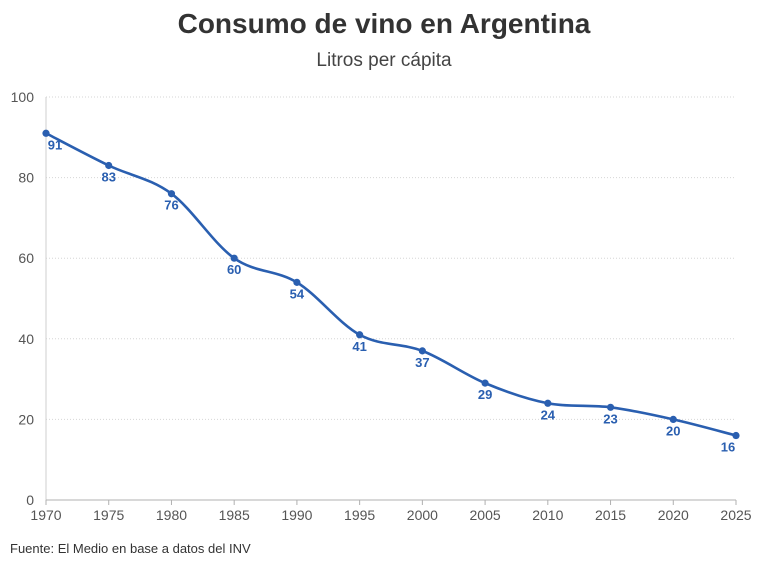  Describe the element at coordinates (485, 394) in the screenshot. I see `data-label: 29` at that location.